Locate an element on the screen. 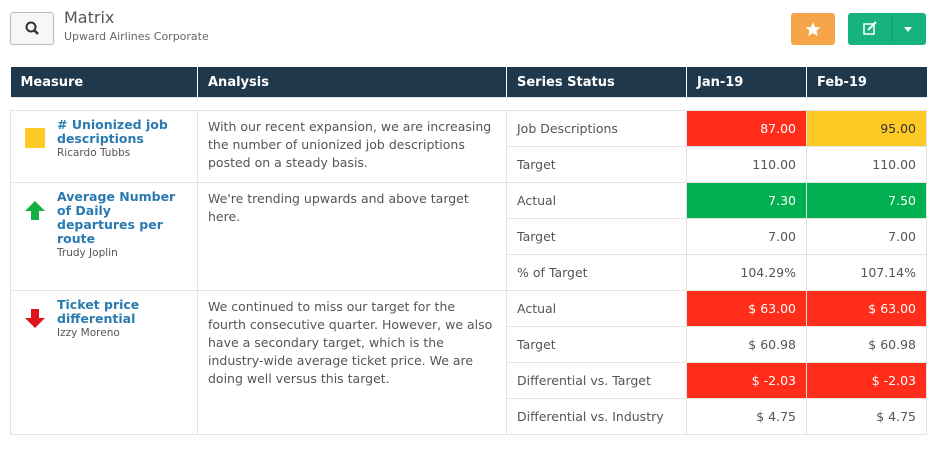  value-cell: 107.14% is located at coordinates (866, 272).